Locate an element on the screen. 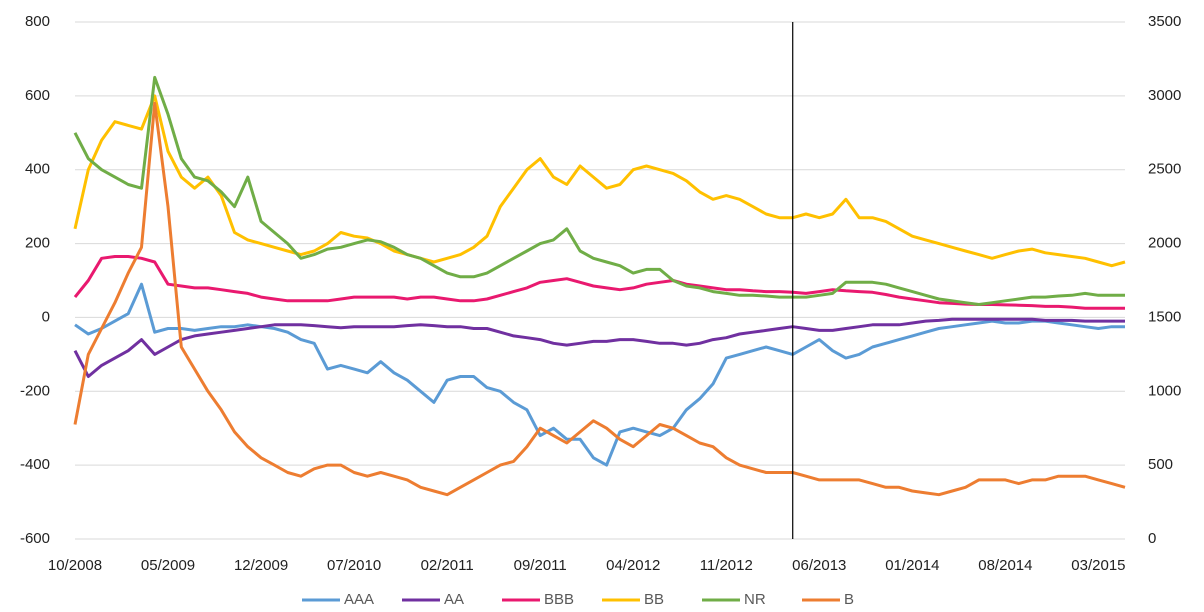  y-tick-label: -200 is located at coordinates (35, 390).